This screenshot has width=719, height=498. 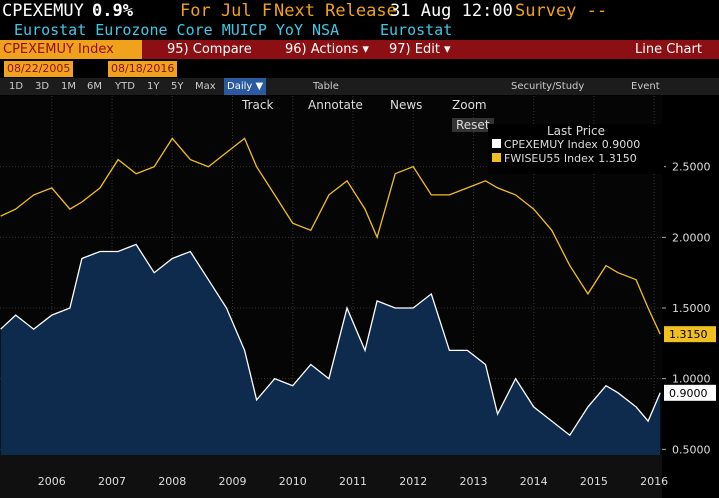 I want to click on x-tick-label: 2015, so click(x=594, y=481).